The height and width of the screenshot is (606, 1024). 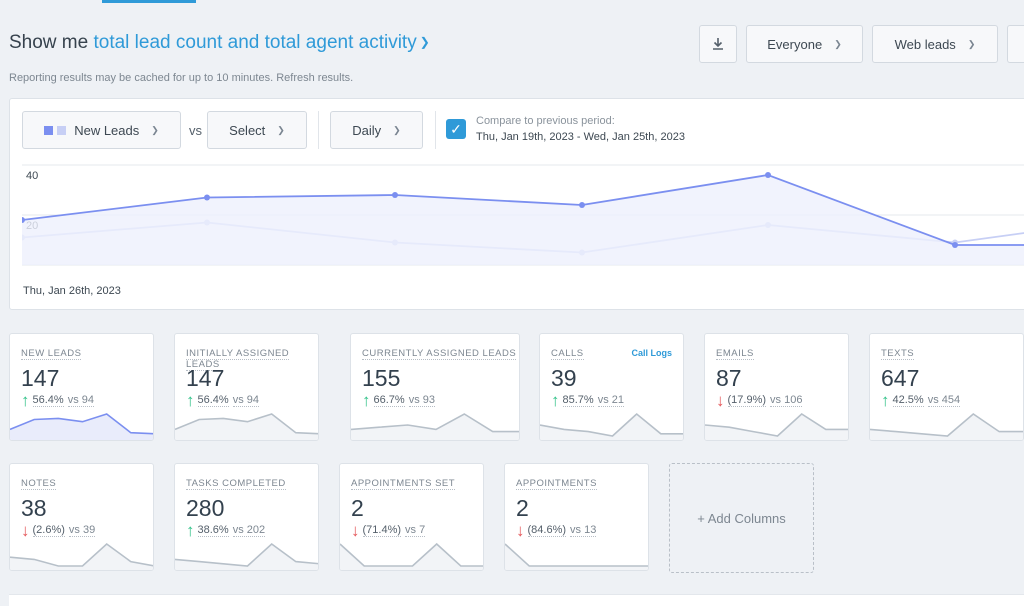 What do you see at coordinates (318, 130) in the screenshot?
I see `divider` at bounding box center [318, 130].